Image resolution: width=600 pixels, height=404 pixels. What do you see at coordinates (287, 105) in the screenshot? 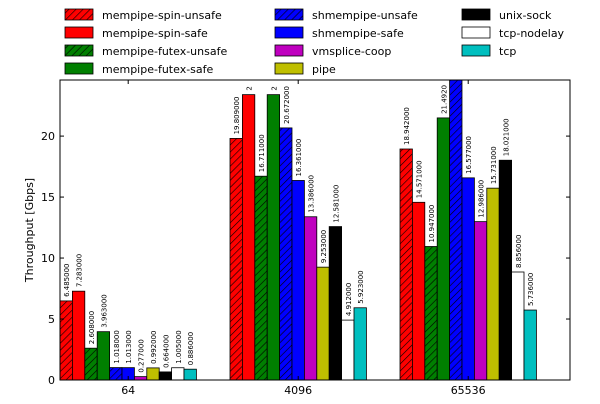
I see `bar-value-label: 20.672000` at bounding box center [287, 105].